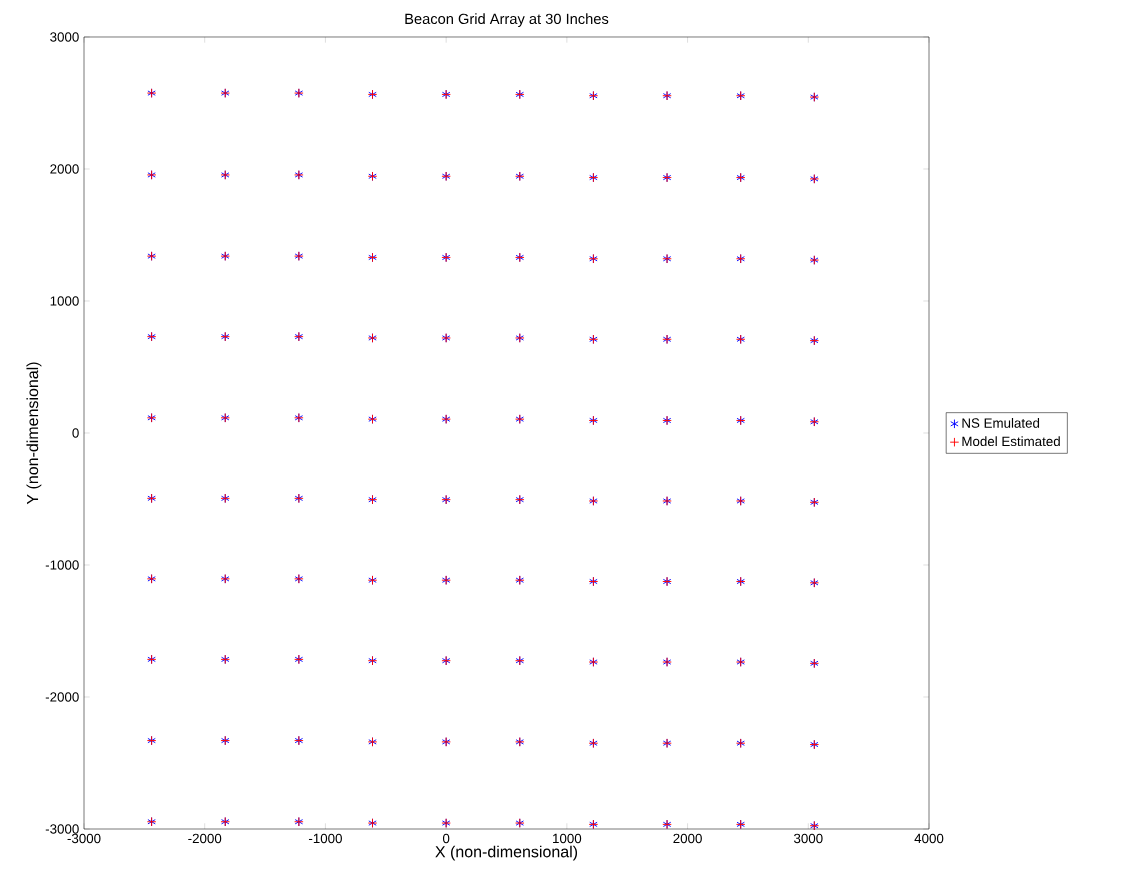 The image size is (1130, 877). What do you see at coordinates (567, 838) in the screenshot?
I see `x-tick-label: 1000` at bounding box center [567, 838].